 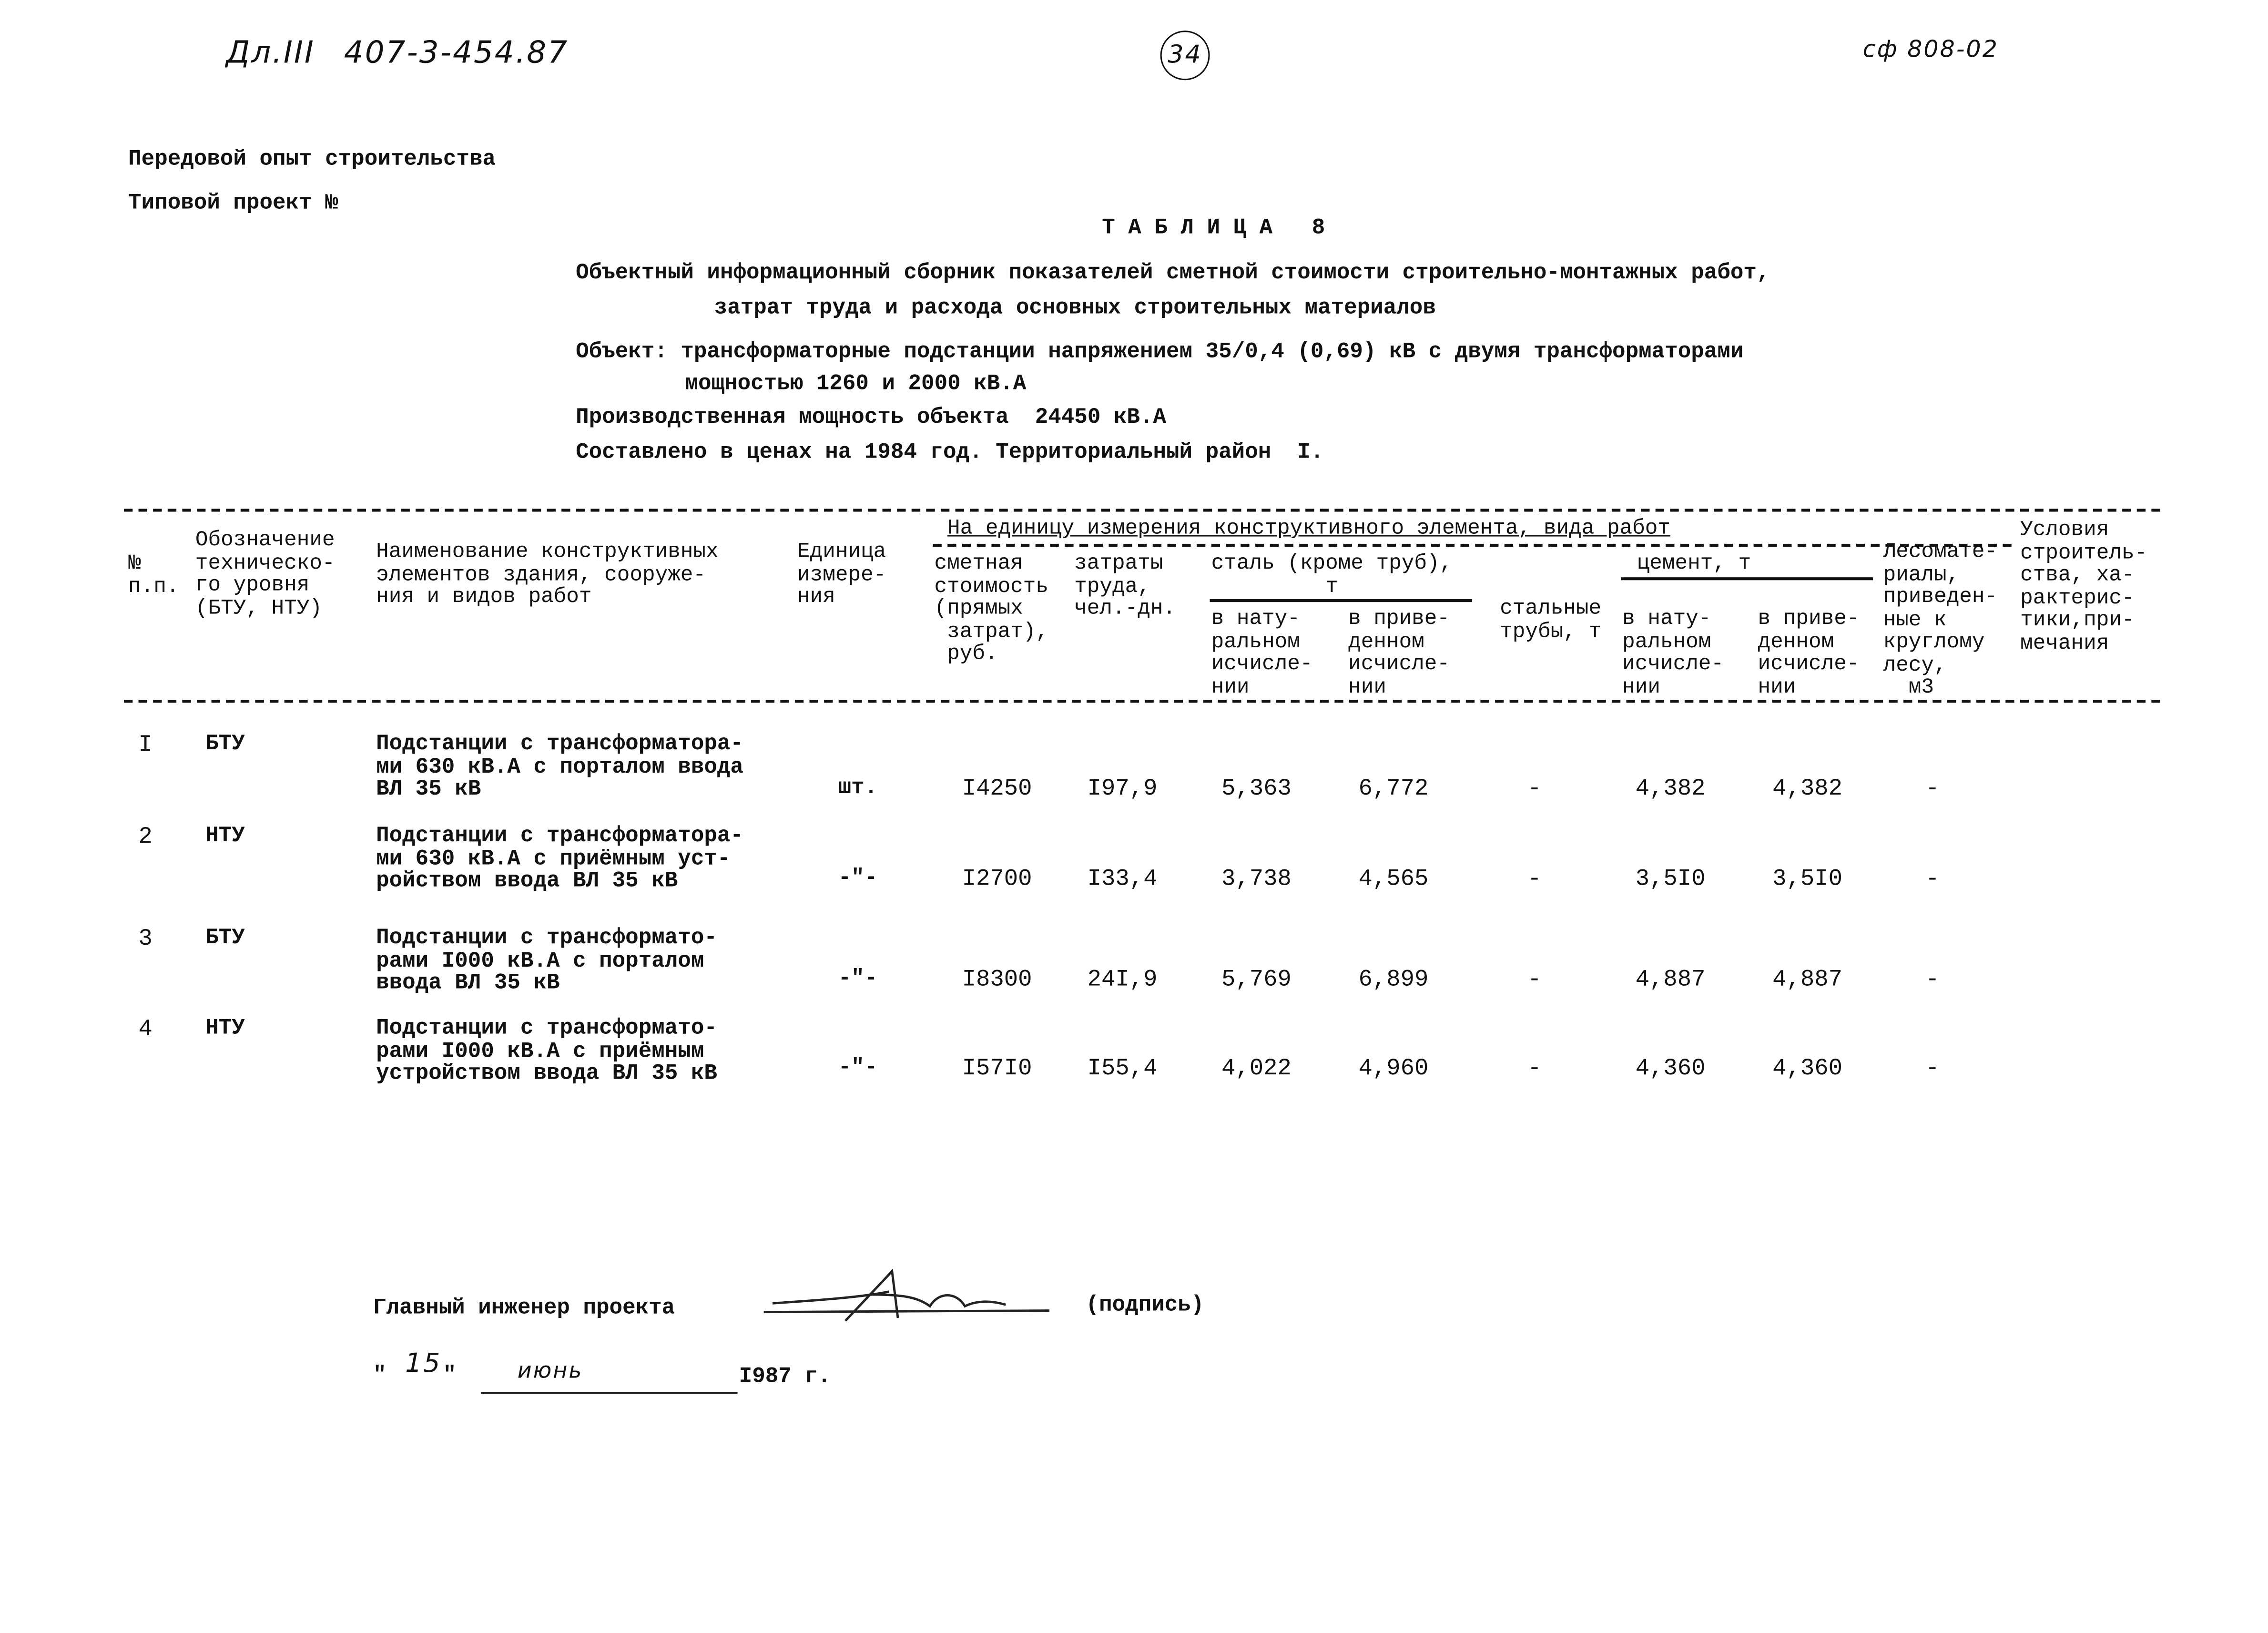 What do you see at coordinates (423, 1363) in the screenshot?
I see `date-day: 15` at bounding box center [423, 1363].